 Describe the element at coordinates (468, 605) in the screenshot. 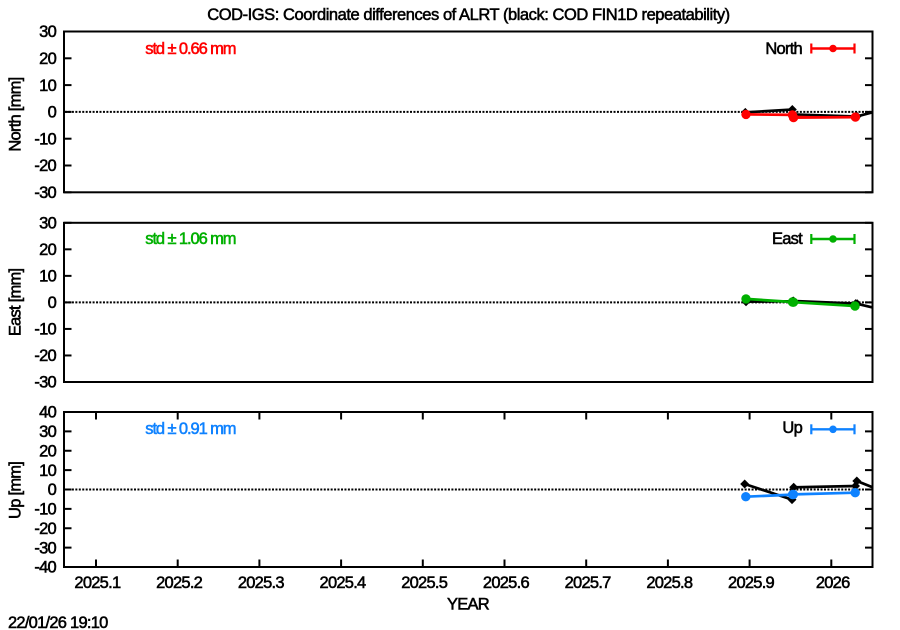

I see `svg-text: YEAR` at that location.